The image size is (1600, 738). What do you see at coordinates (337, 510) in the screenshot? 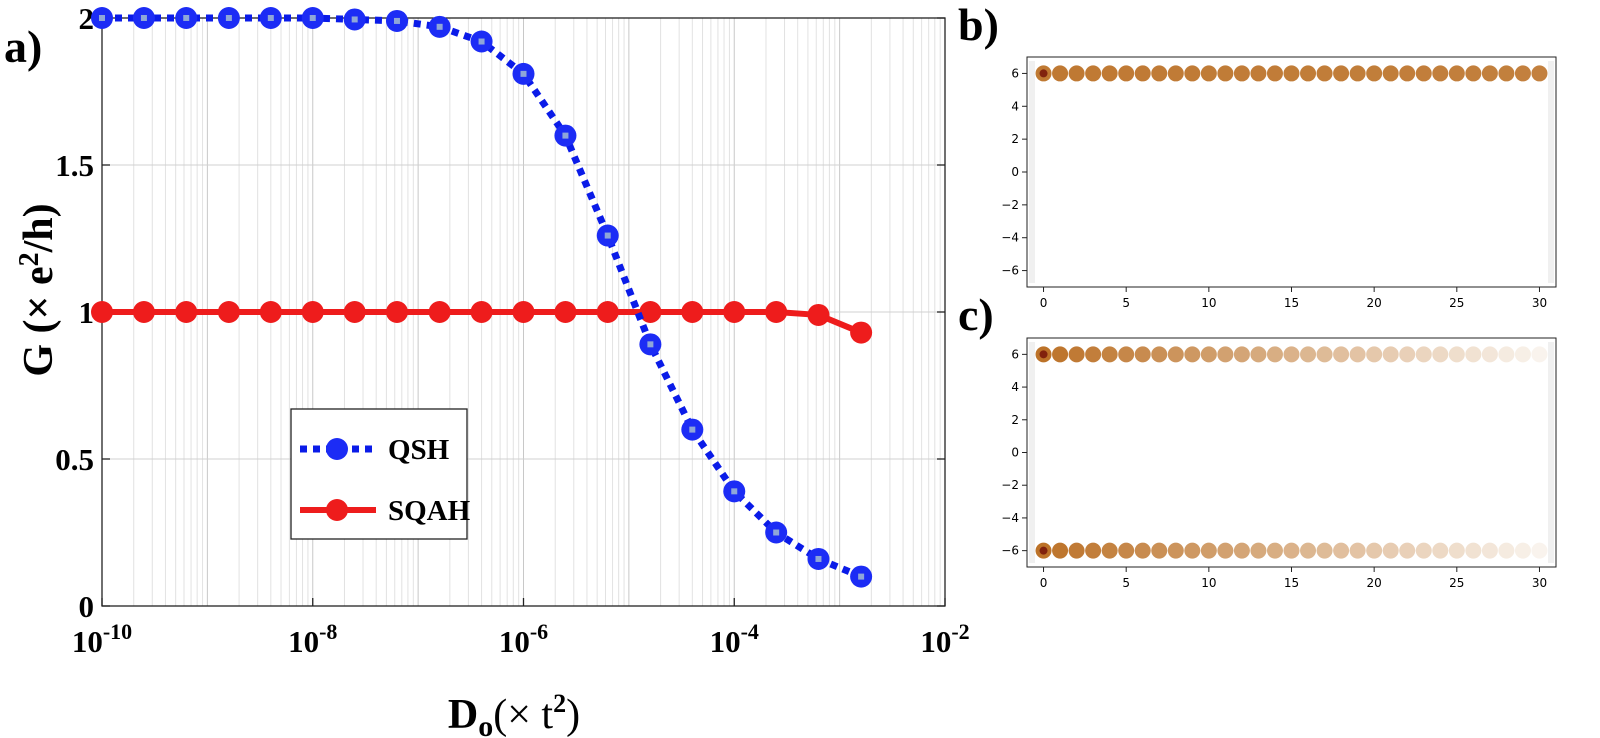
I see `legend-sqah-marker` at bounding box center [337, 510].